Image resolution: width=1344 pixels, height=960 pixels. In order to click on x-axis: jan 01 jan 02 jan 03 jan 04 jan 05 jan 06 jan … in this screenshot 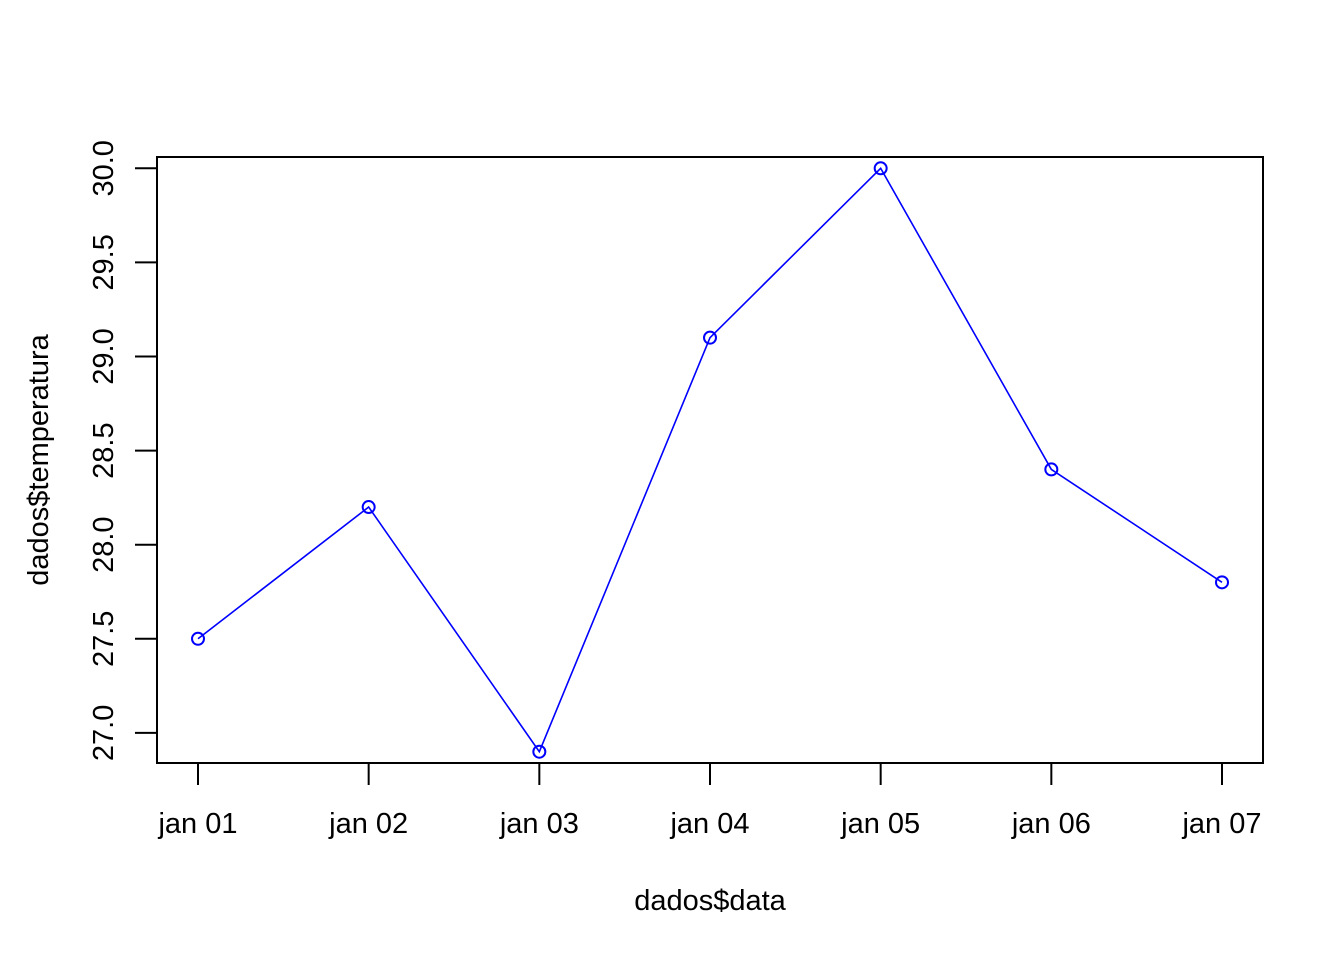, I will do `click(709, 801)`.